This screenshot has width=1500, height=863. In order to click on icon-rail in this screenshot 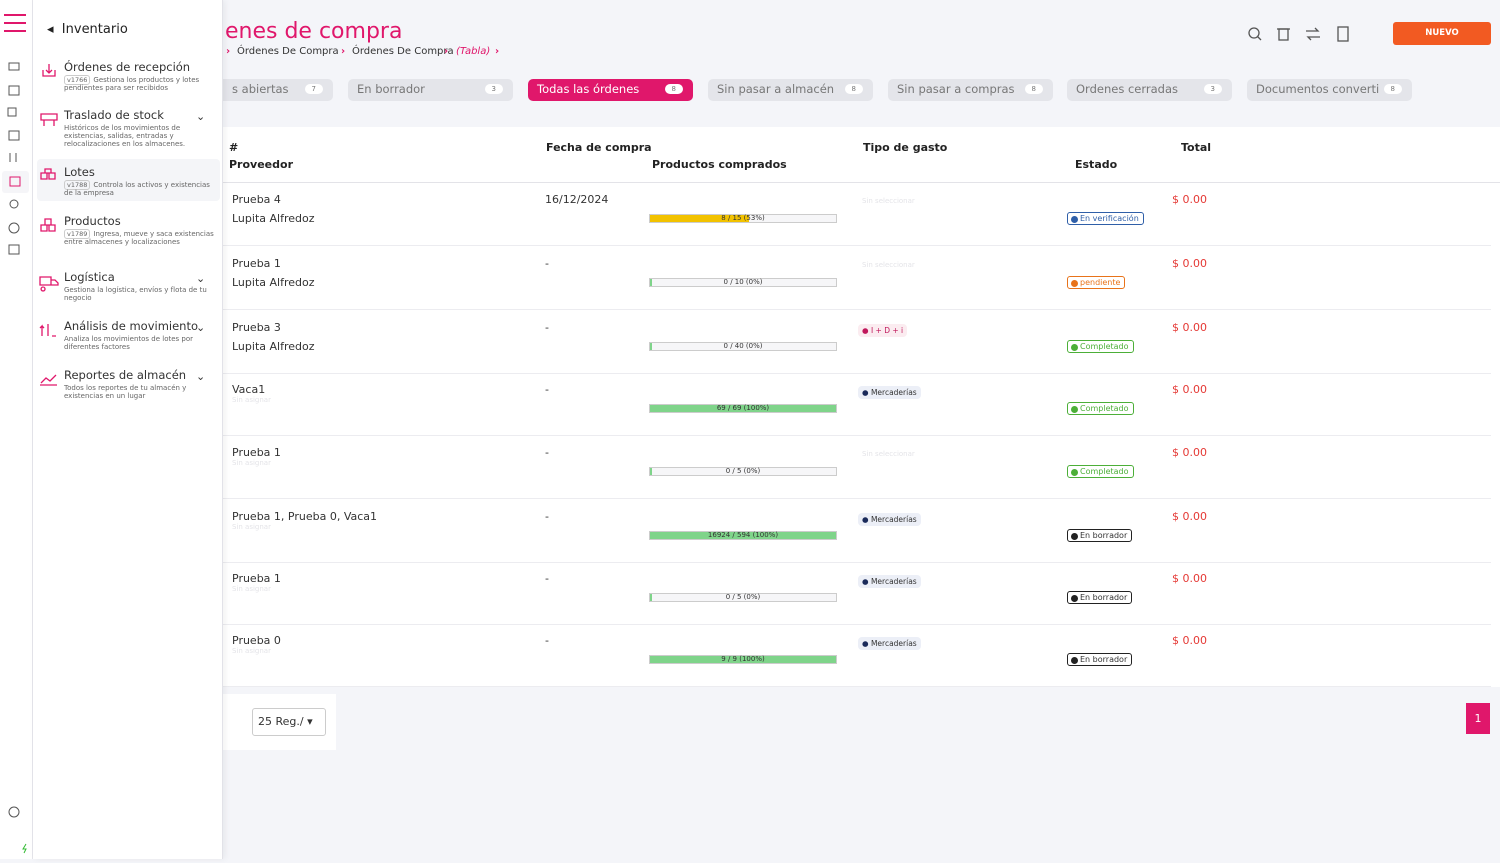, I will do `click(16, 429)`.